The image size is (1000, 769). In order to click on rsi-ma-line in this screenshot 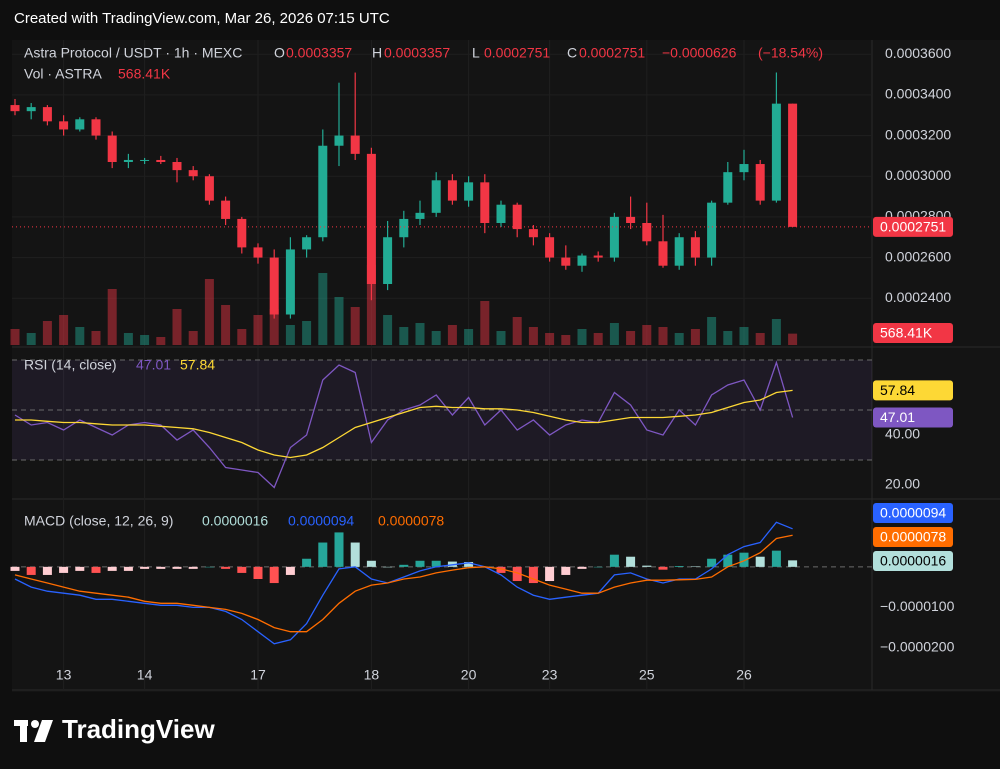, I will do `click(404, 424)`.